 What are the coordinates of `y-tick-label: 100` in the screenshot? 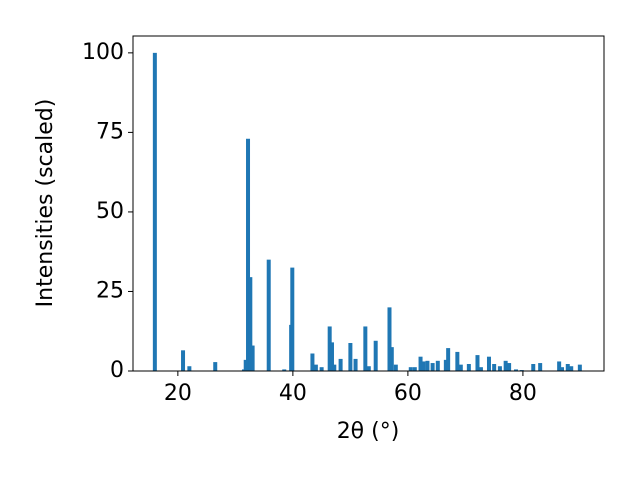 It's located at (103, 52).